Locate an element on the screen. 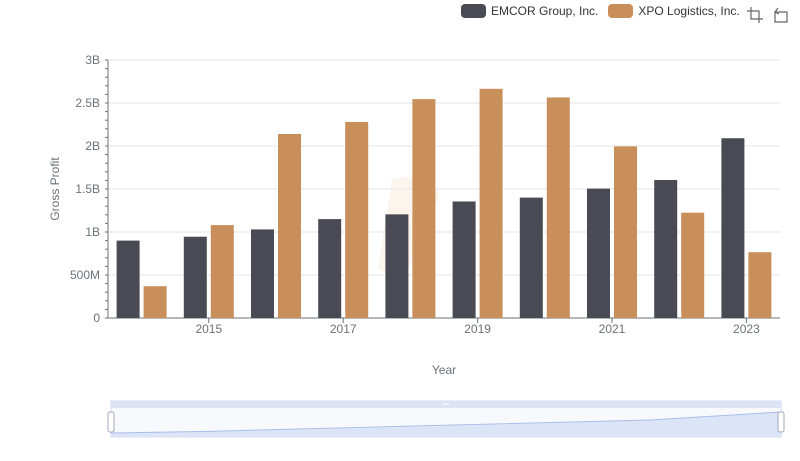  bar-xpo-2023 is located at coordinates (760, 285).